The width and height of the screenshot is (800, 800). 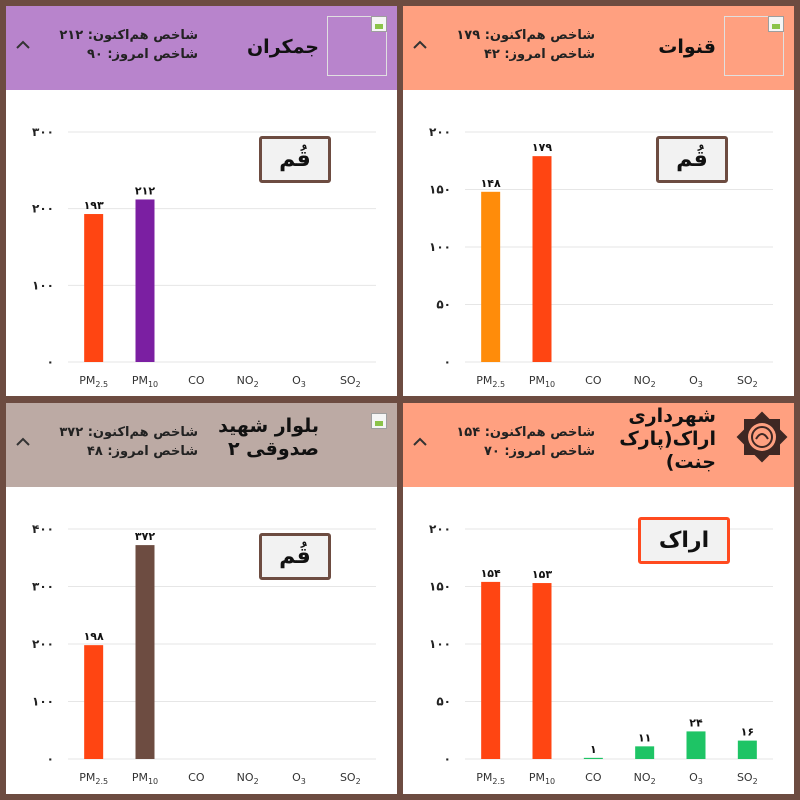 What do you see at coordinates (145, 536) in the screenshot?
I see `bar-value-label: ۳۷۲` at bounding box center [145, 536].